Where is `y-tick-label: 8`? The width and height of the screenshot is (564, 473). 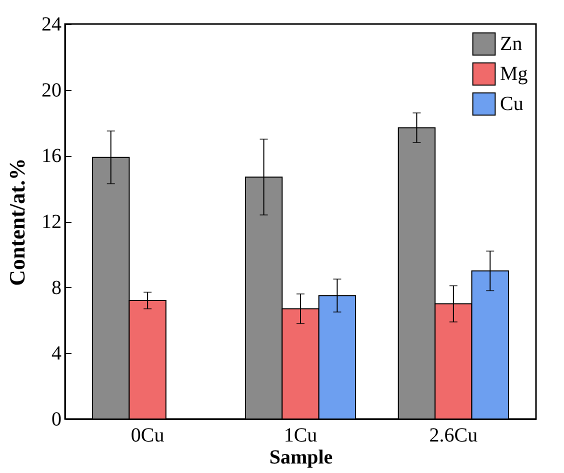
y-tick-label: 8 is located at coordinates (57, 287).